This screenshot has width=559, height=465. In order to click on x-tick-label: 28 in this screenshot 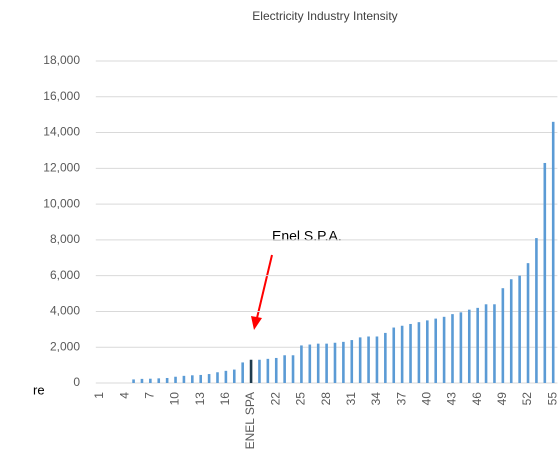, I will do `click(326, 399)`.